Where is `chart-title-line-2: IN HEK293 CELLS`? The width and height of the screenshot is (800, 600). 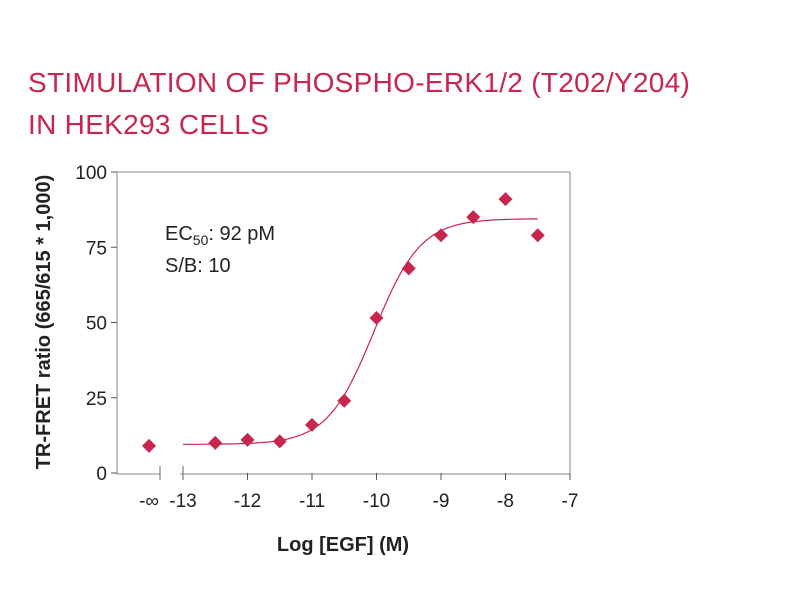 chart-title-line-2: IN HEK293 CELLS is located at coordinates (149, 124).